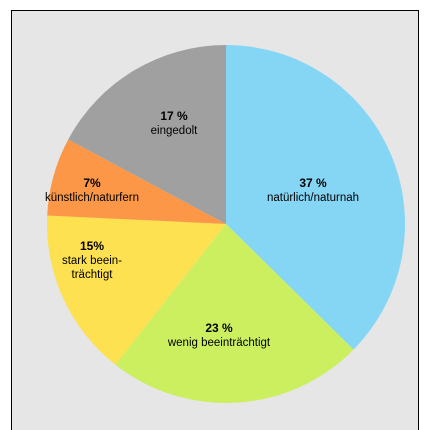 Image resolution: width=430 pixels, height=430 pixels. Describe the element at coordinates (174, 116) in the screenshot. I see `slice-percent-label: 17 %` at that location.